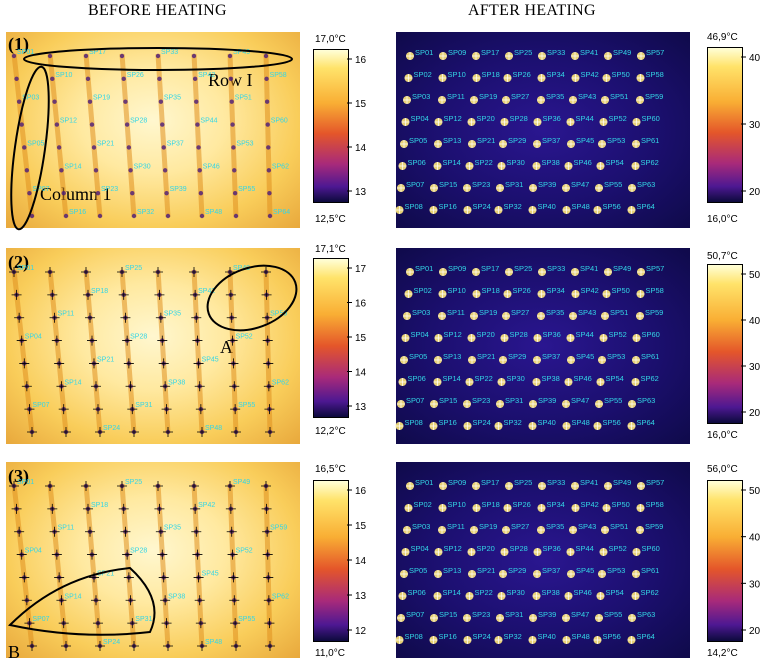 This screenshot has width=765, height=664. I want to click on scale-tick-label: 20, so click(755, 413).